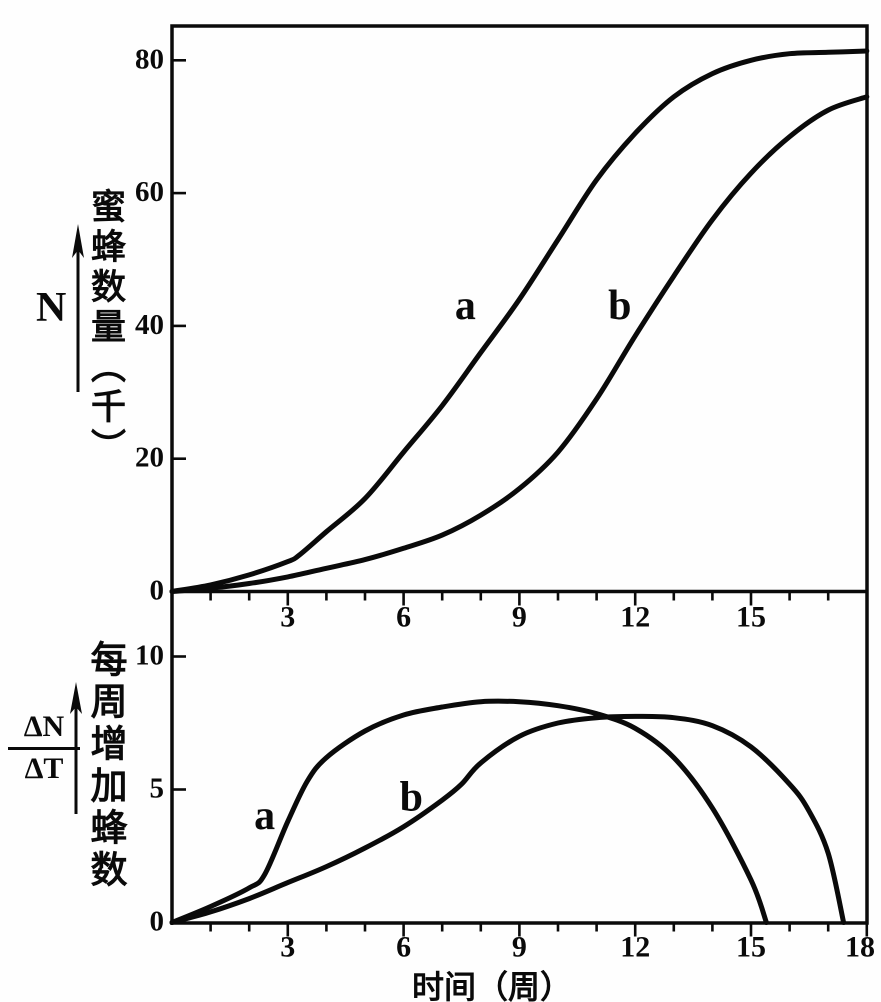 The image size is (881, 1002). Describe the element at coordinates (149, 656) in the screenshot. I see `weekly-increase-y-tick-label: 10` at that location.